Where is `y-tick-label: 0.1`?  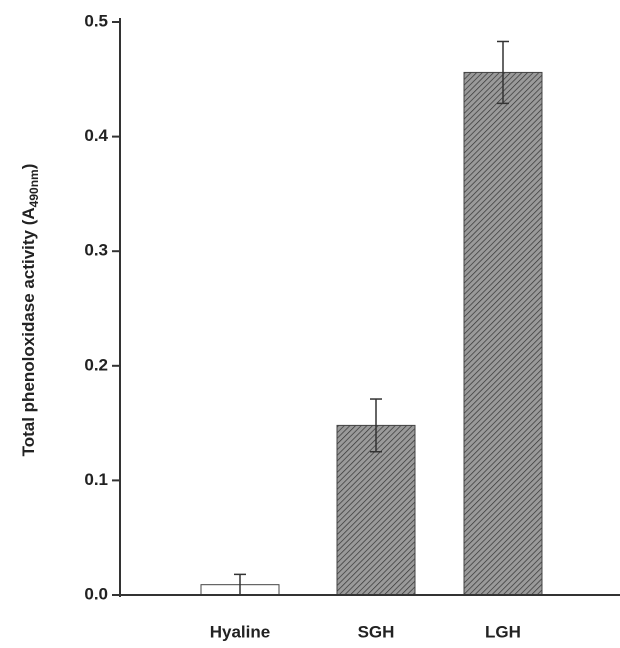
y-tick-label: 0.1 is located at coordinates (96, 479).